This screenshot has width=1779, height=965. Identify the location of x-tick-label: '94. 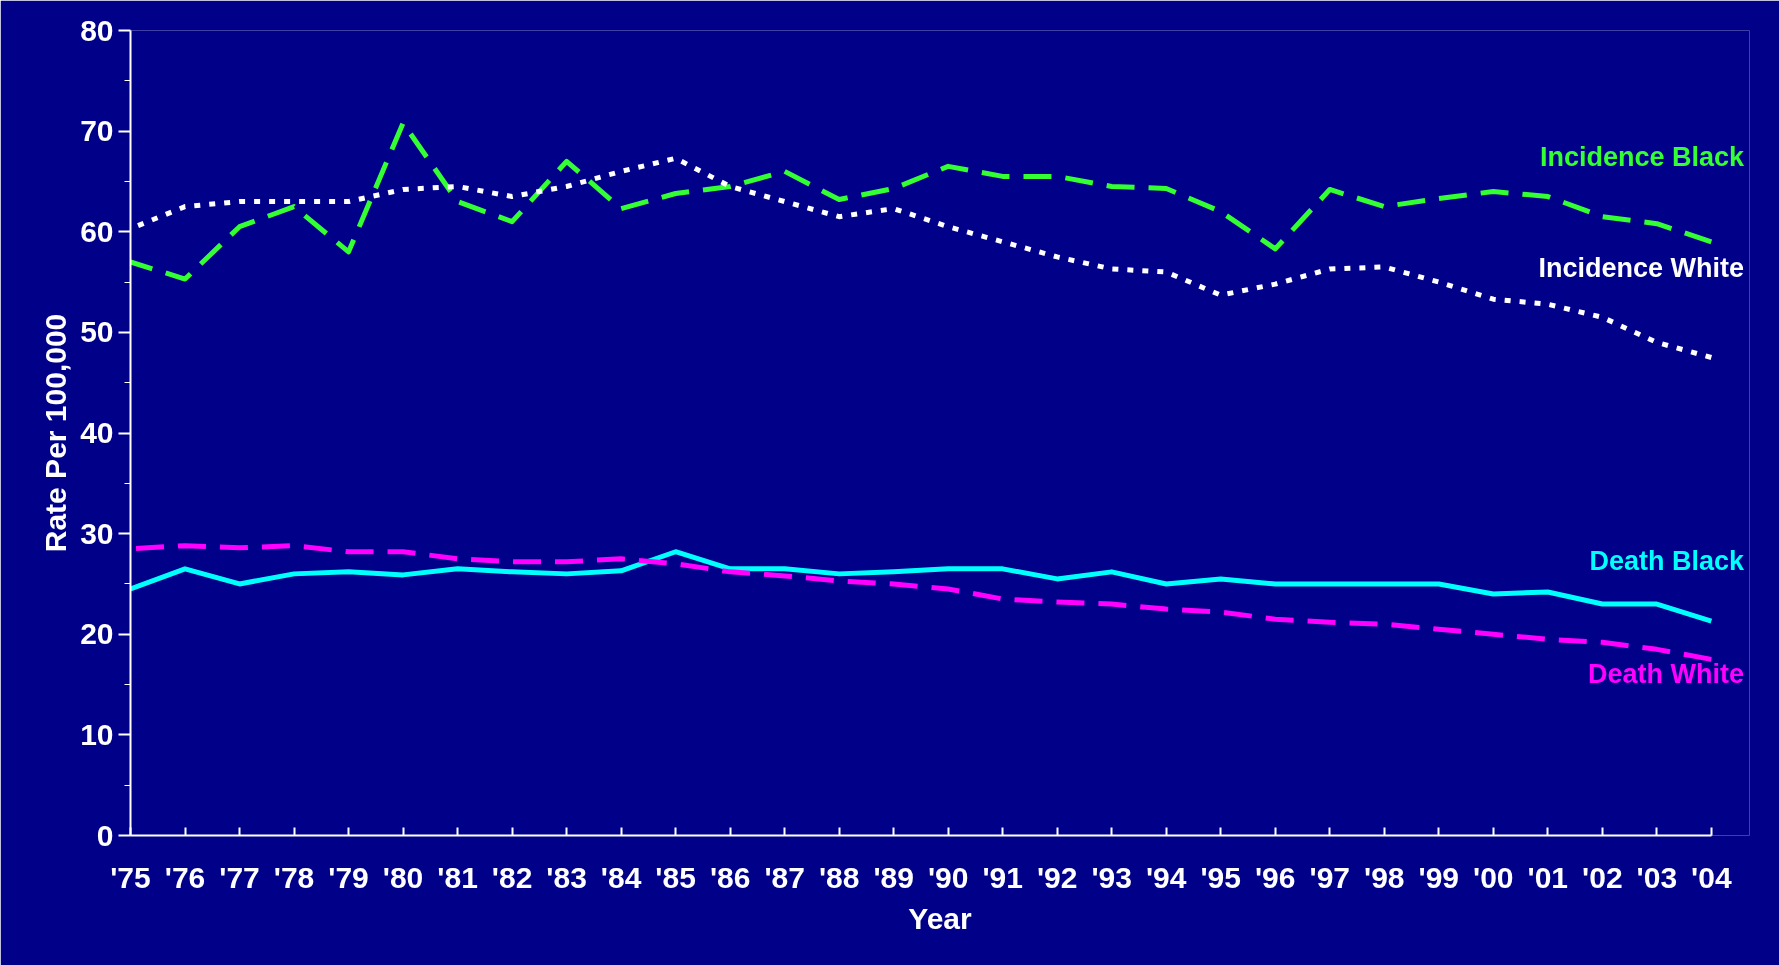
(1166, 877).